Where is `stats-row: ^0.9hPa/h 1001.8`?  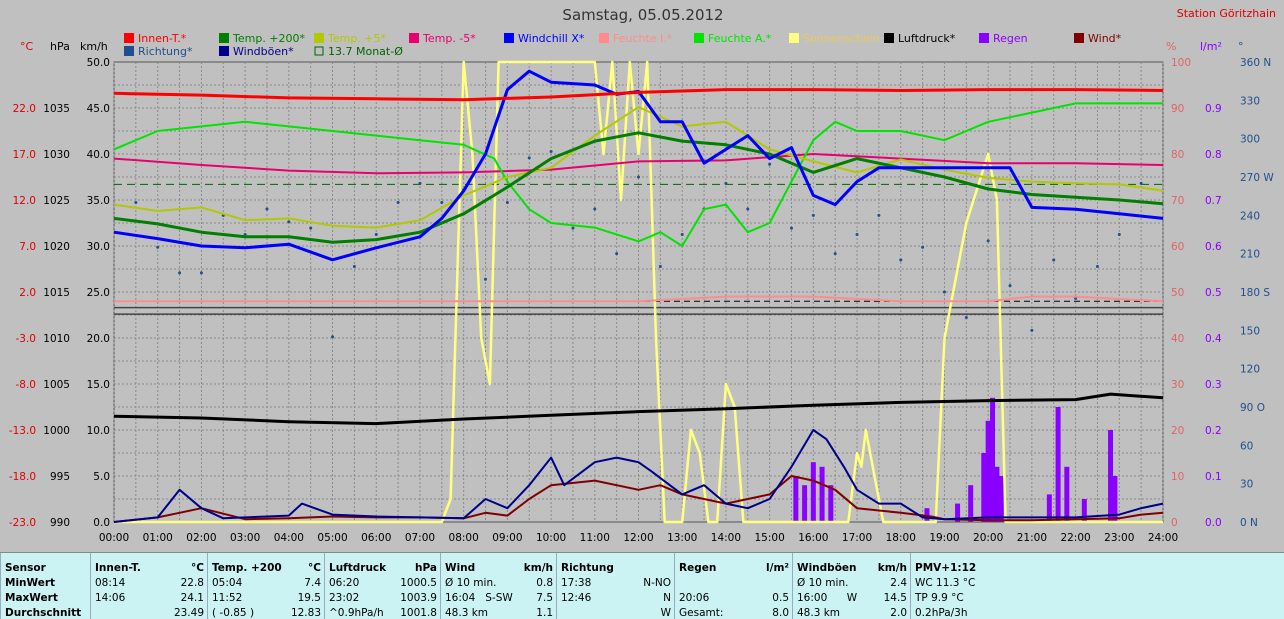 stats-row: ^0.9hPa/h 1001.8 is located at coordinates (383, 612).